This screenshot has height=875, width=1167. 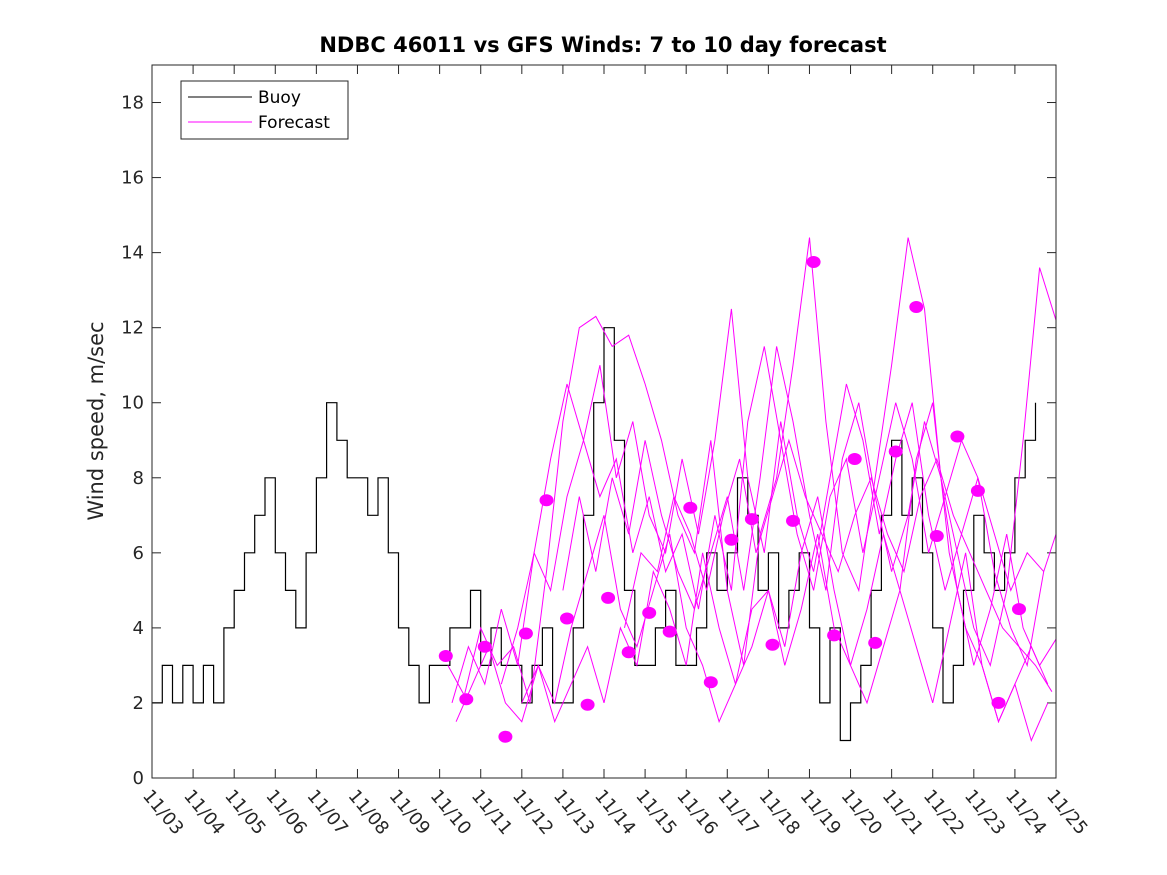 What do you see at coordinates (132, 441) in the screenshot?
I see `y-tick-labels: 0 2 4 6 8 10 12 14 16 18` at bounding box center [132, 441].